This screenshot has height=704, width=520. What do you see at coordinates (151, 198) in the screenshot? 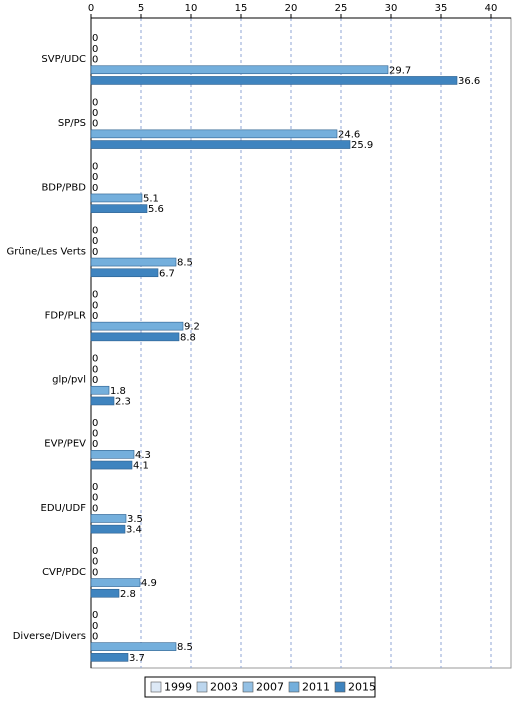
I see `data-label: 5.1` at bounding box center [151, 198].